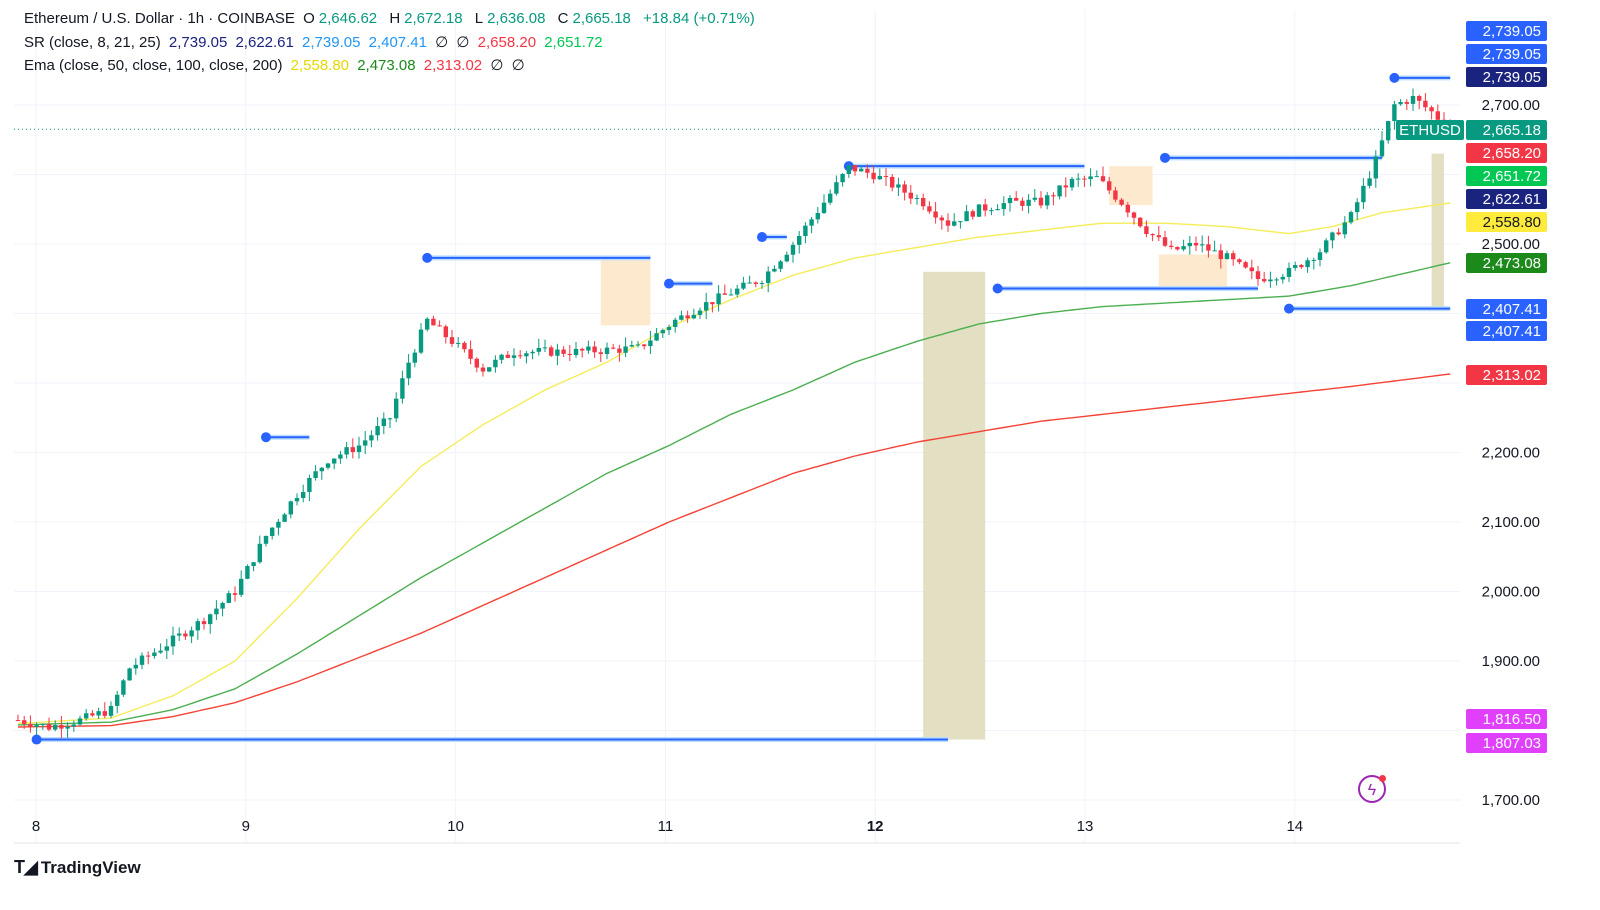 The height and width of the screenshot is (910, 1600). Describe the element at coordinates (666, 826) in the screenshot. I see `time-tick-label: 11` at that location.